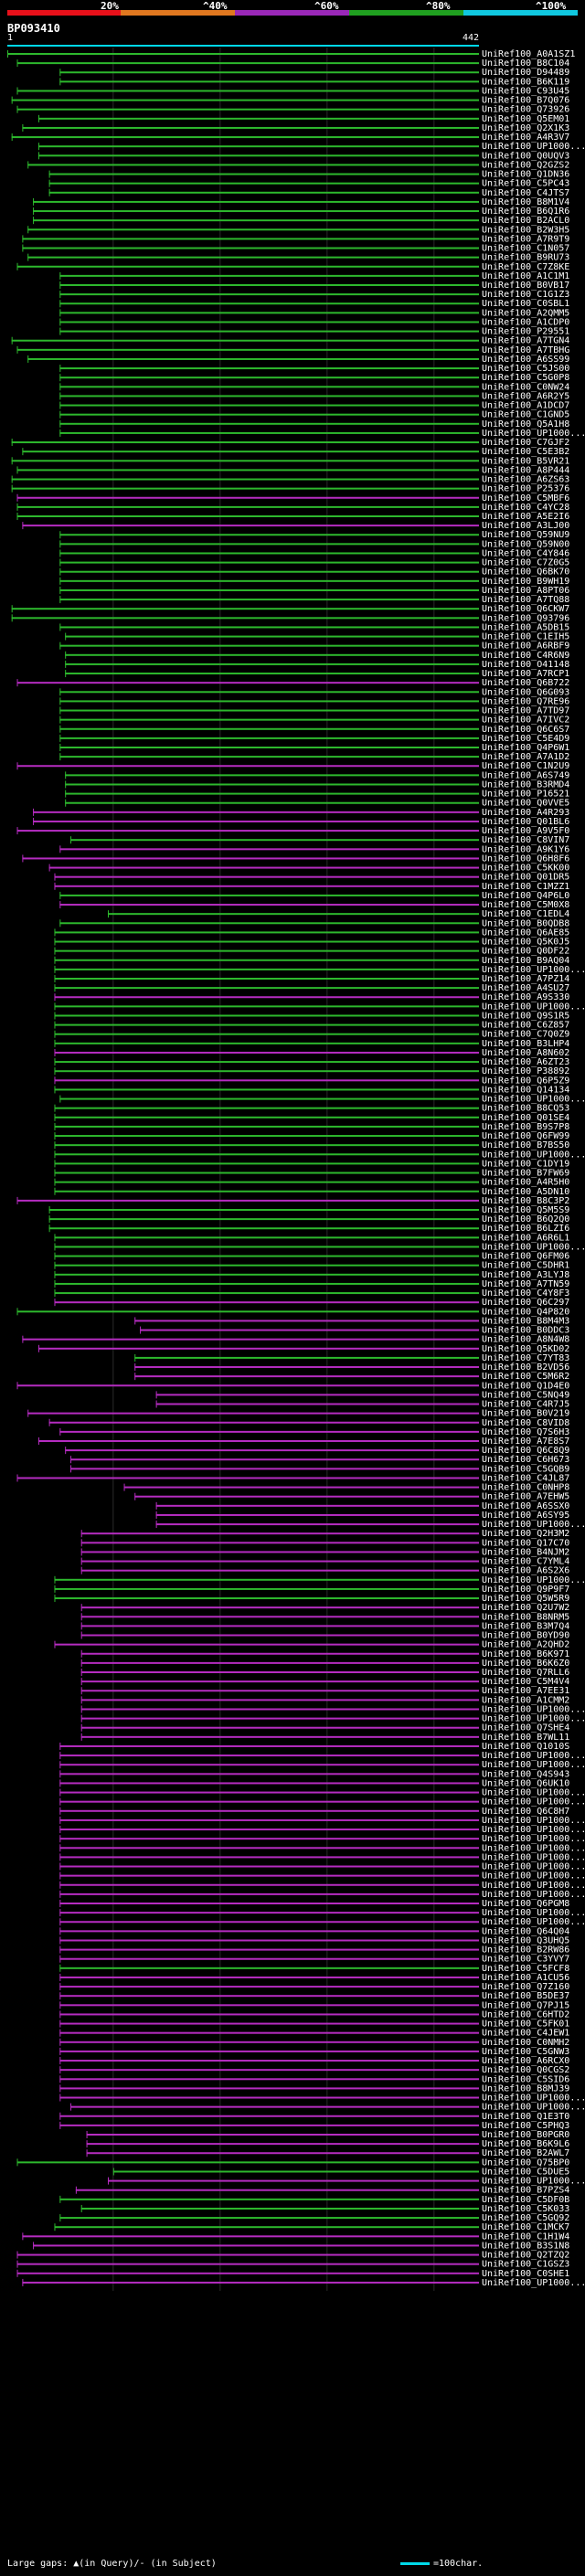 This screenshot has height=2576, width=585. I want to click on hit-label: UniRef100_C4JL87, so click(525, 1478).